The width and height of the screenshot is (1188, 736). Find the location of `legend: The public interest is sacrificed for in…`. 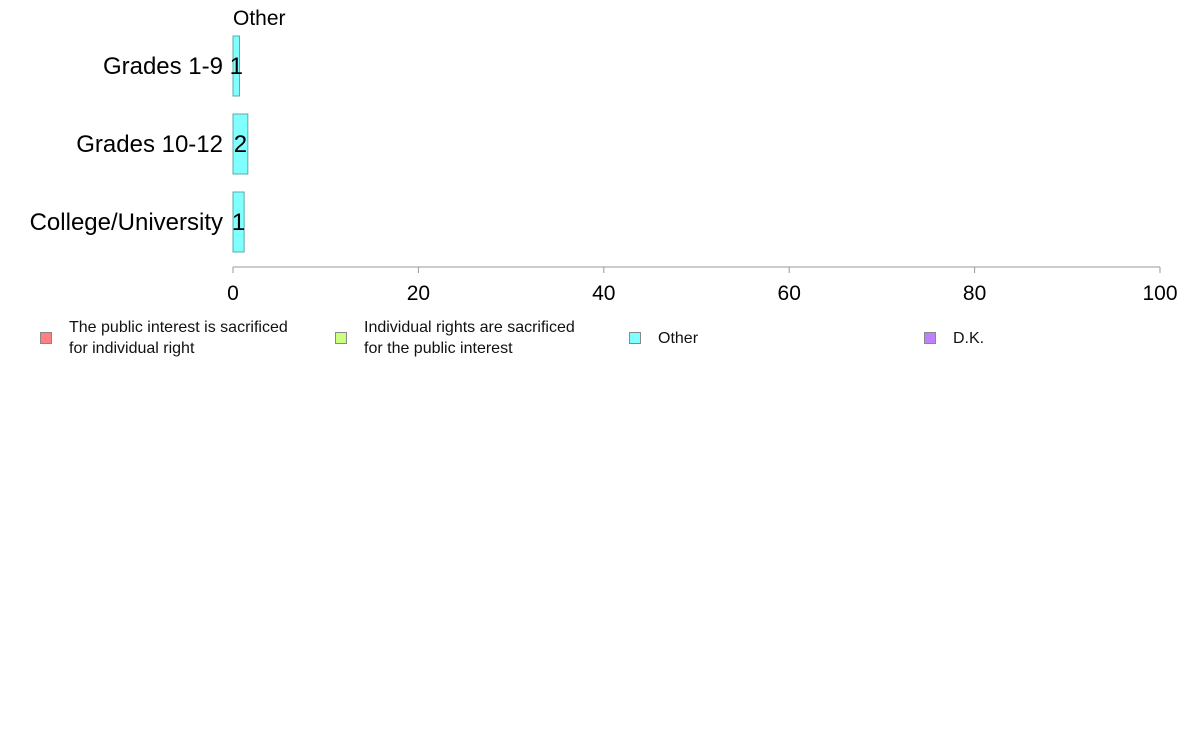

legend: The public interest is sacrificed for in… is located at coordinates (594, 341).